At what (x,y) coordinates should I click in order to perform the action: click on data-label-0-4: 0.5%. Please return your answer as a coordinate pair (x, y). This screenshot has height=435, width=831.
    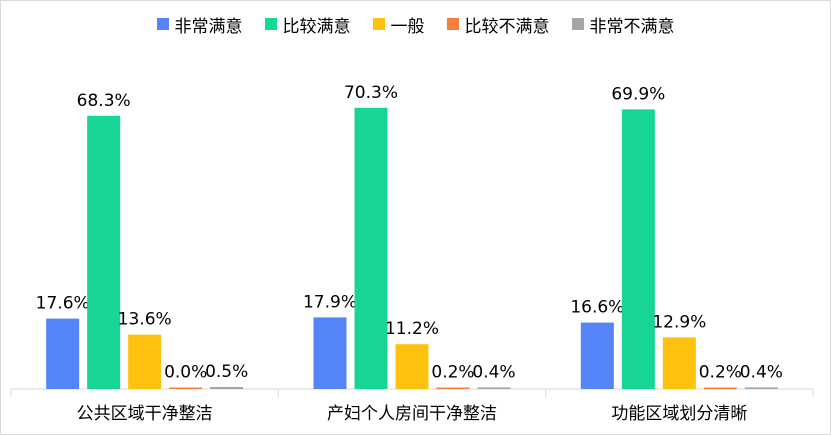
    Looking at the image, I should click on (226, 372).